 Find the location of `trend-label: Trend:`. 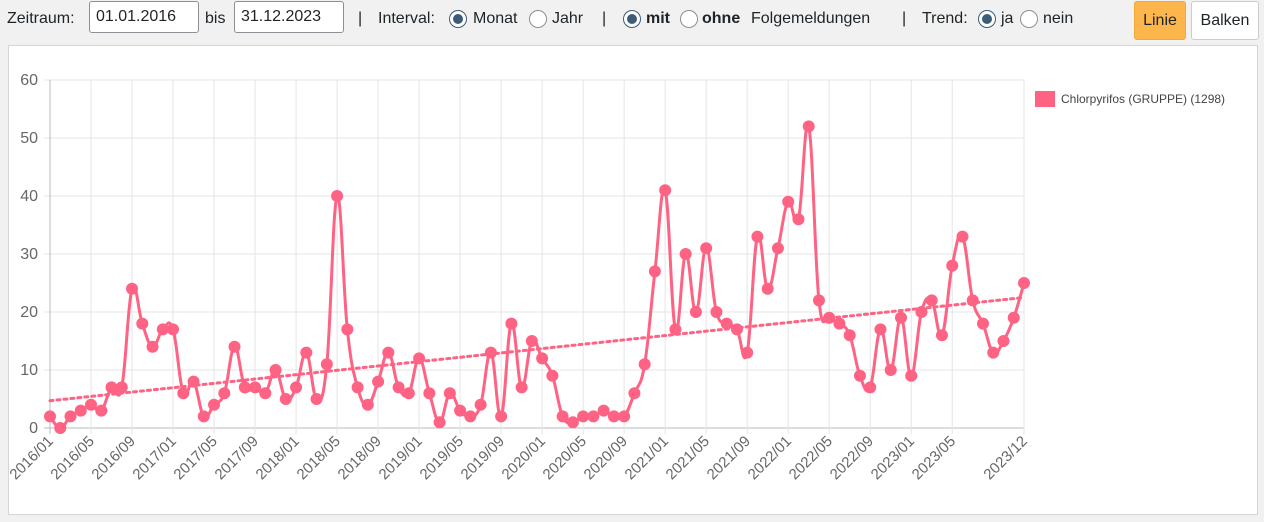

trend-label: Trend: is located at coordinates (945, 18).